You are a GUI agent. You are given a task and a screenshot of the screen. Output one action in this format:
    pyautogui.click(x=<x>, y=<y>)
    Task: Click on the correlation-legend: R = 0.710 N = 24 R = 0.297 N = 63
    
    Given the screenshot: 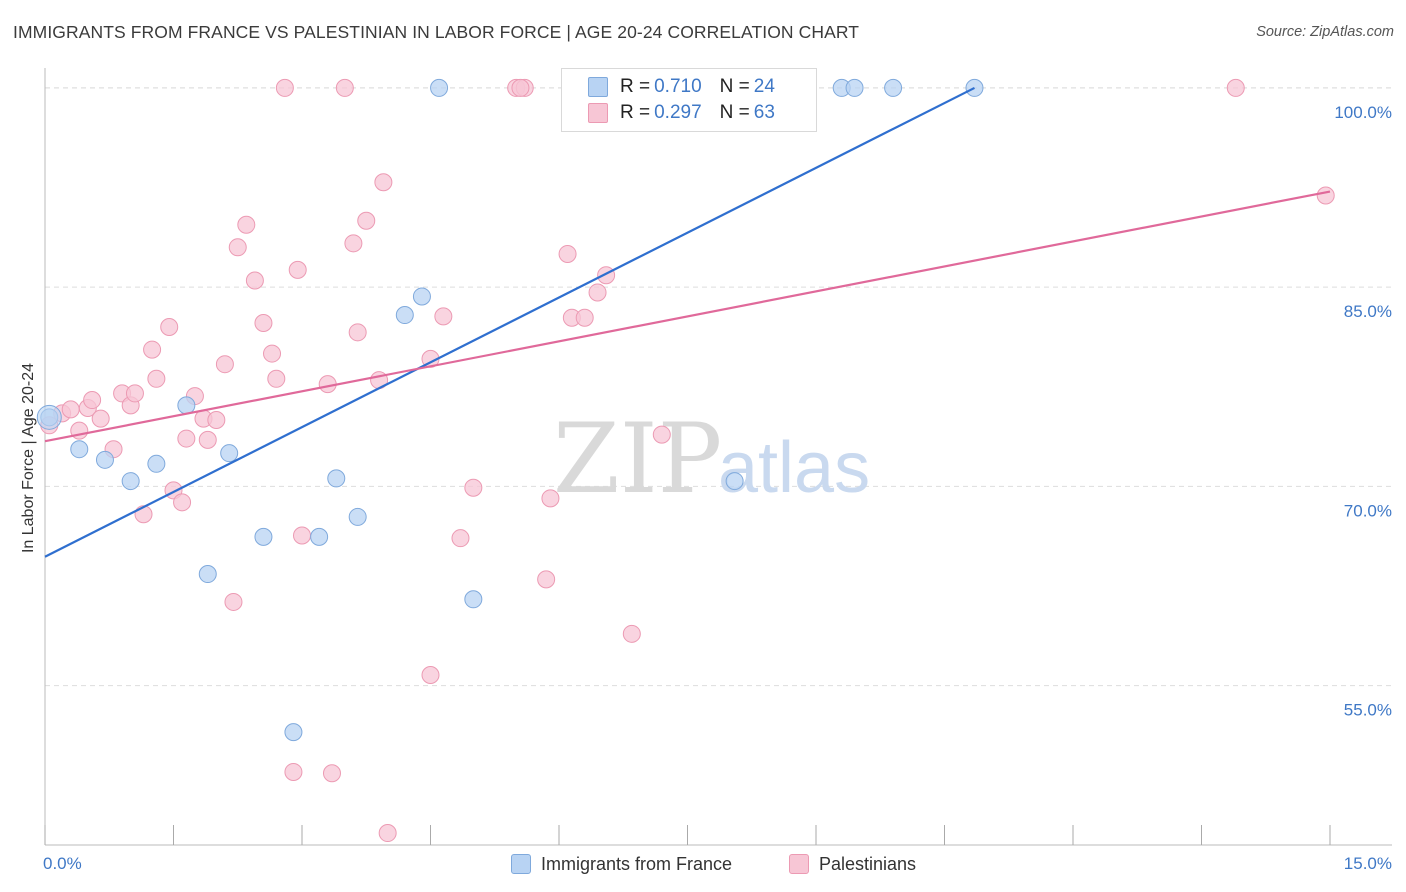 What is the action you would take?
    pyautogui.click(x=689, y=100)
    